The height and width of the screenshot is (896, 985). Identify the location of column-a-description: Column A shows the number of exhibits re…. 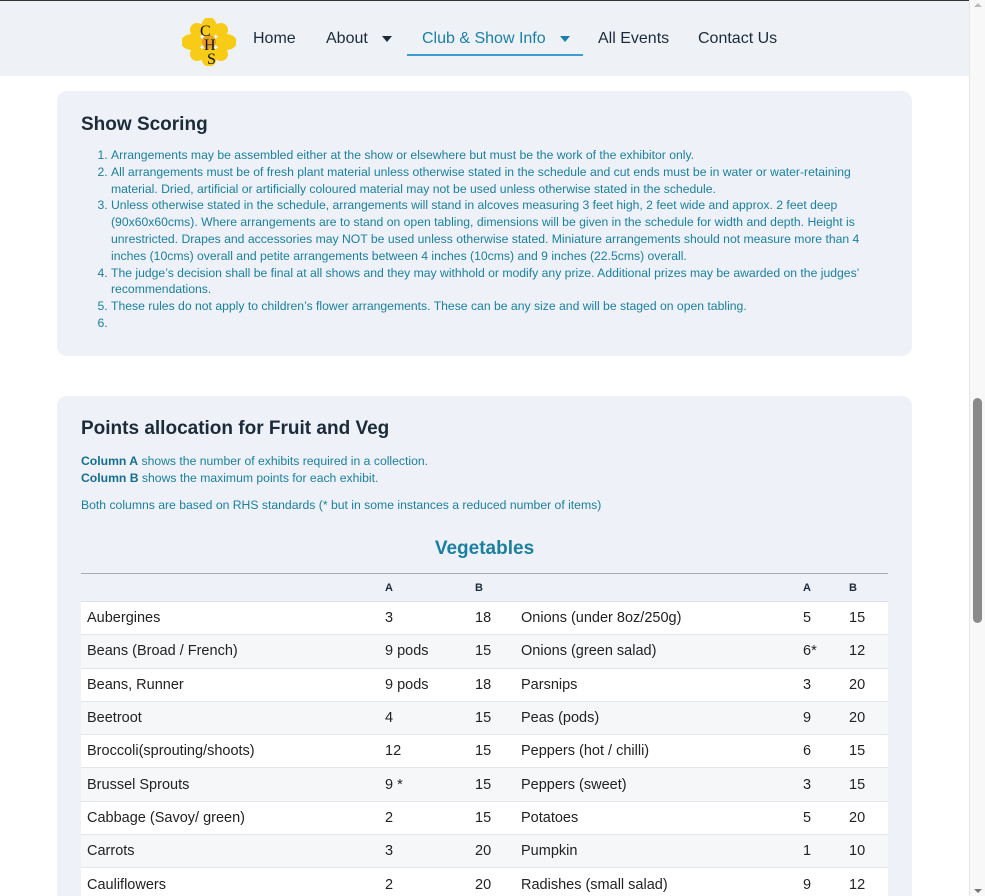
(254, 461).